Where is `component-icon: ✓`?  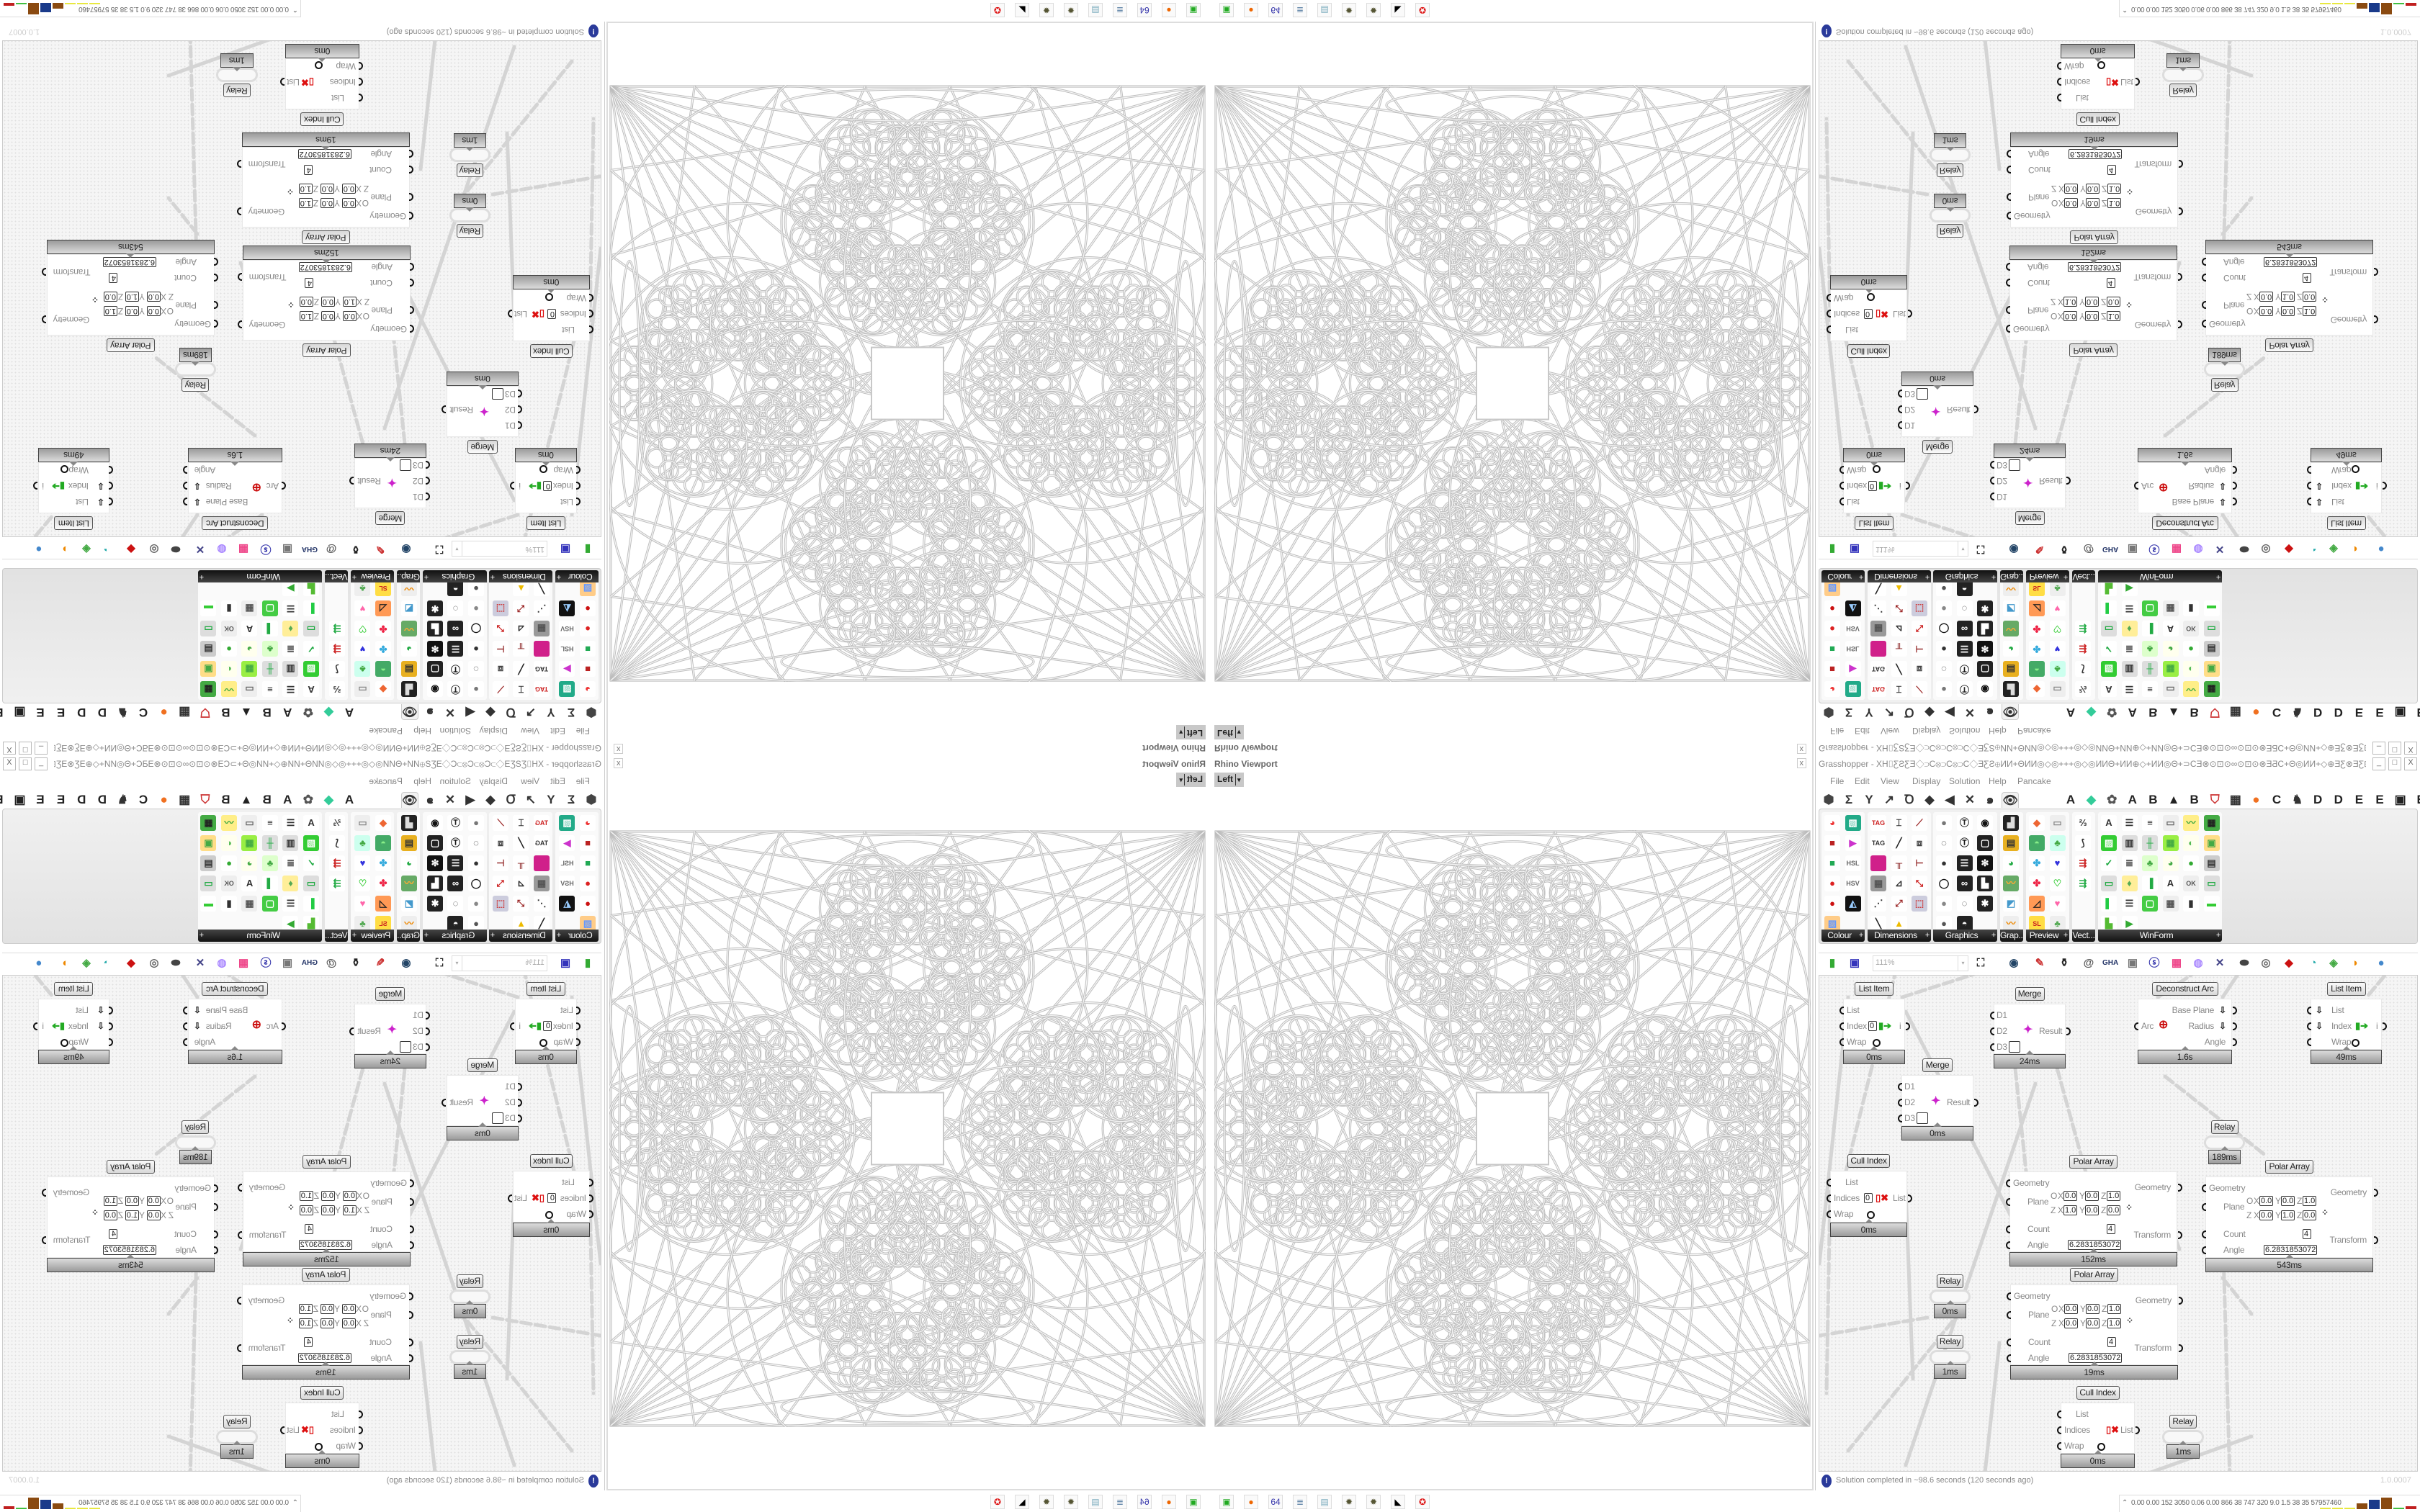
component-icon: ✓ is located at coordinates (2109, 863).